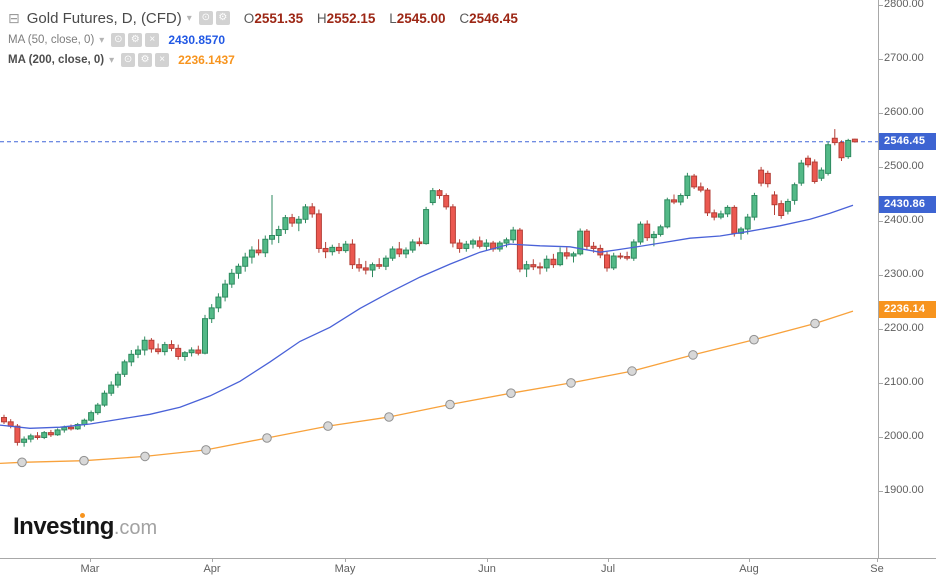 The height and width of the screenshot is (579, 936). I want to click on low-label: L, so click(393, 18).